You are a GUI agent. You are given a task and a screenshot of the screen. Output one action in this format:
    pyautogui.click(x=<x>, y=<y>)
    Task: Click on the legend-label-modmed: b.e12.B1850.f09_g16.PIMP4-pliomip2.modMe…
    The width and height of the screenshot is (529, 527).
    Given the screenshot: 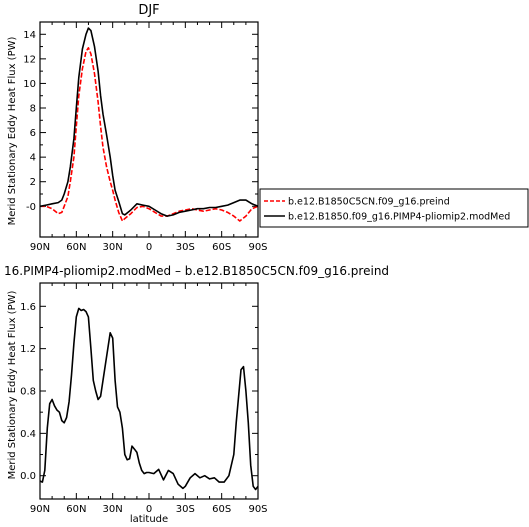 What is the action you would take?
    pyautogui.click(x=399, y=217)
    